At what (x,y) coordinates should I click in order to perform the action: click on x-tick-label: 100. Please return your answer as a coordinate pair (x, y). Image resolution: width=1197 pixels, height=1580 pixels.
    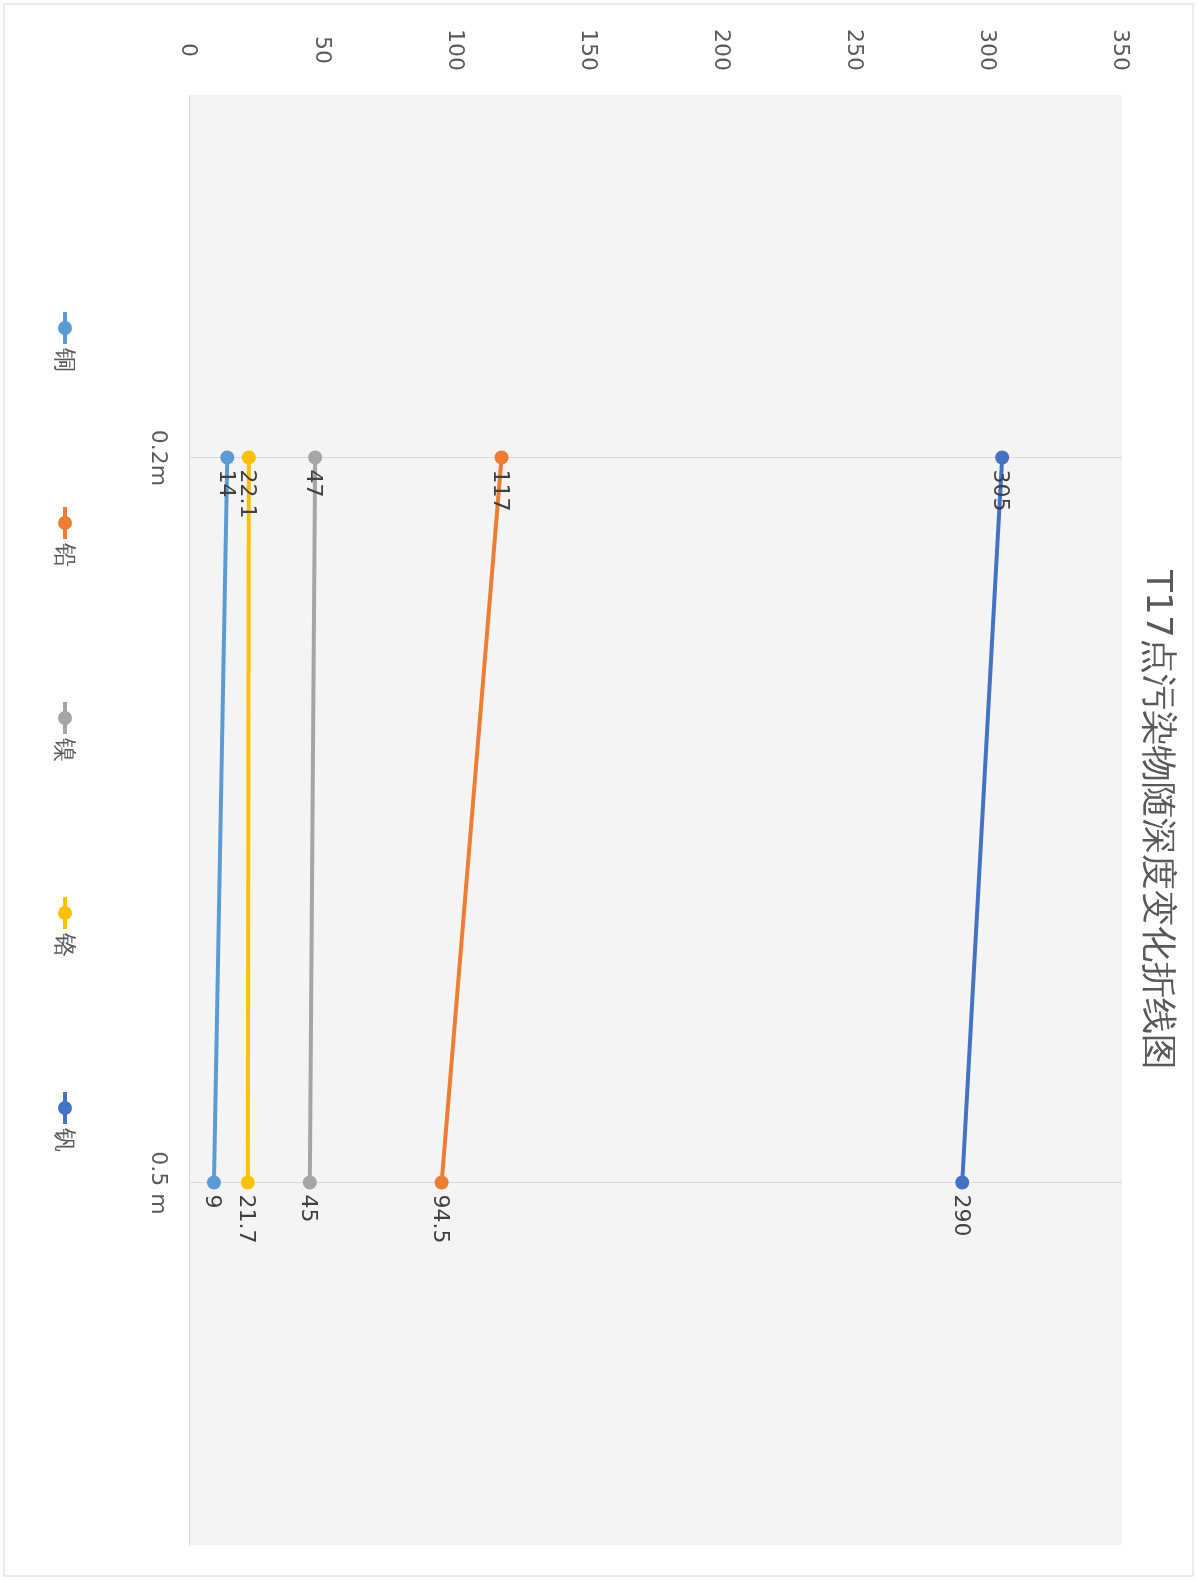
    Looking at the image, I should click on (456, 50).